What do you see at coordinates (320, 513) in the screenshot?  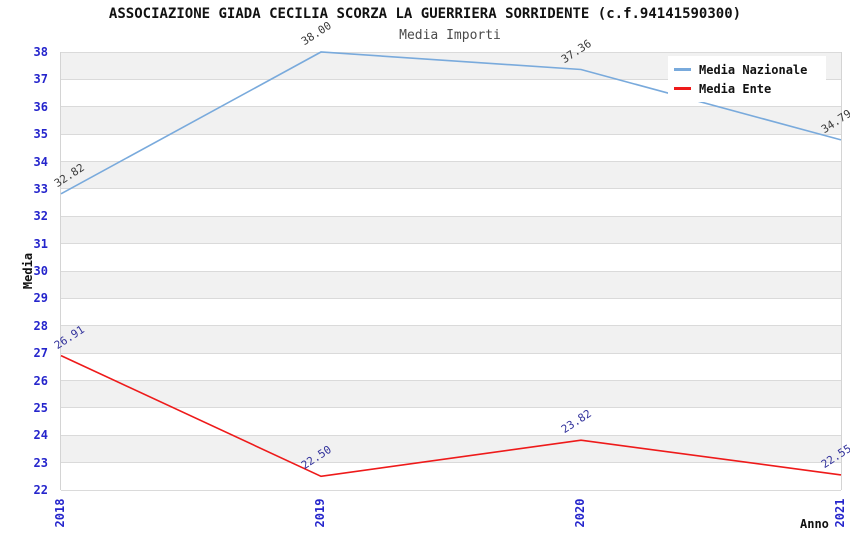 I see `x-tick-label: 2019` at bounding box center [320, 513].